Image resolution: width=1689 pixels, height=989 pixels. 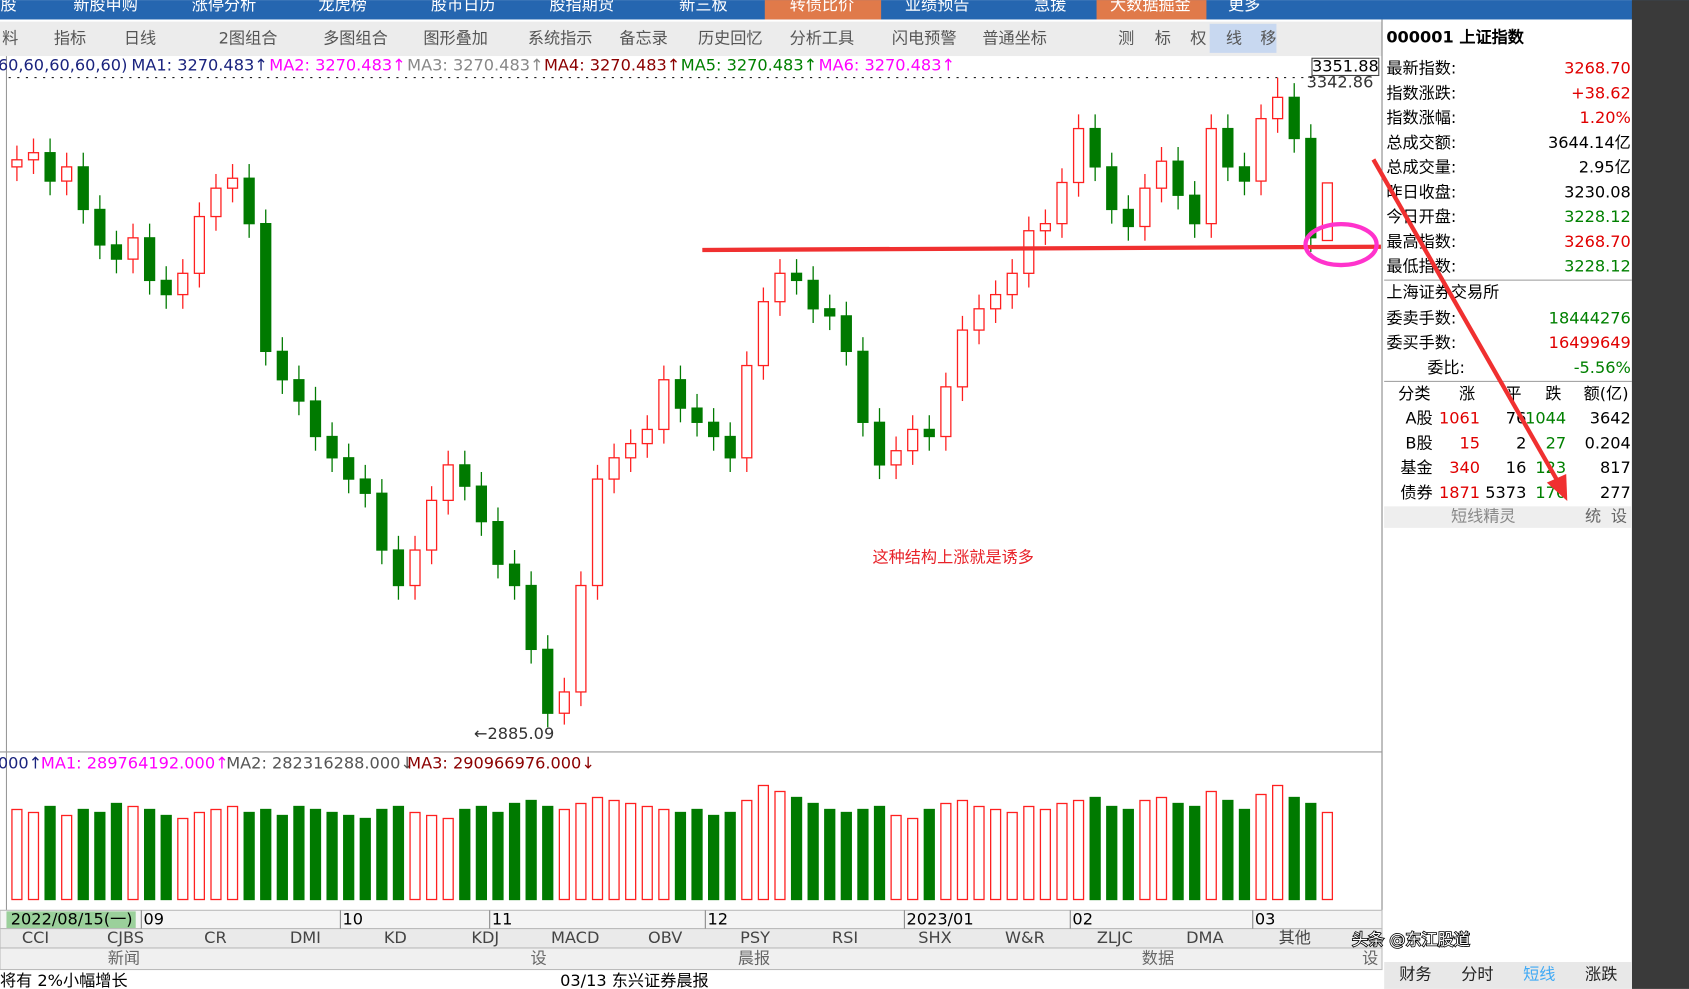 What do you see at coordinates (1597, 191) in the screenshot?
I see `quote-value: 3230.08` at bounding box center [1597, 191].